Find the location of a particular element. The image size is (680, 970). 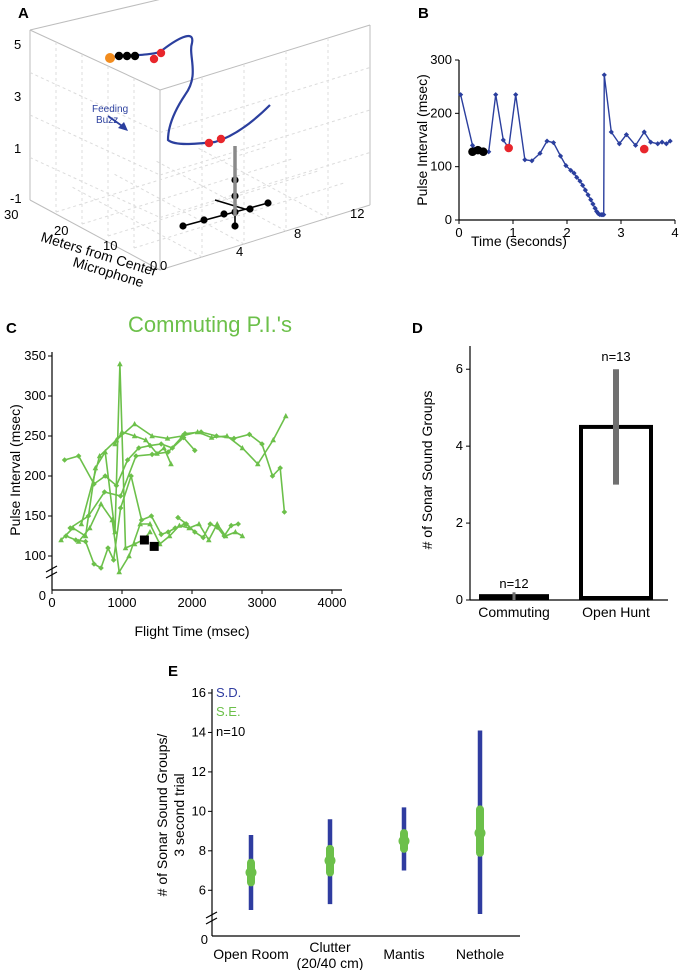

a-proj-line is located at coordinates (231, 205).